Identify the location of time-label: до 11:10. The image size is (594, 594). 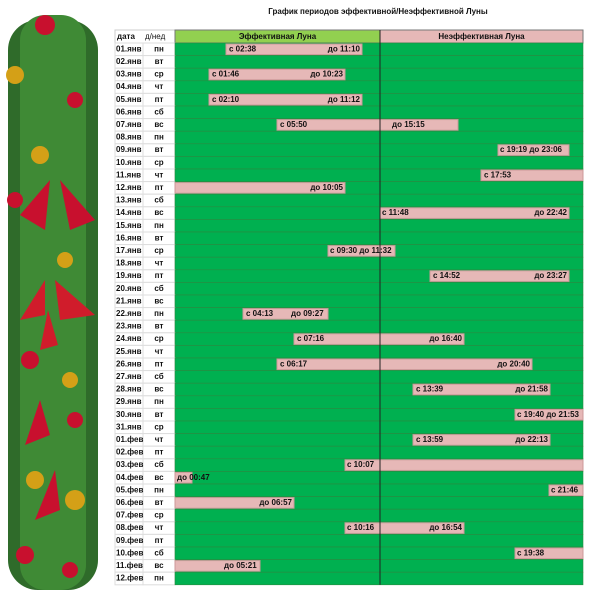
(344, 48).